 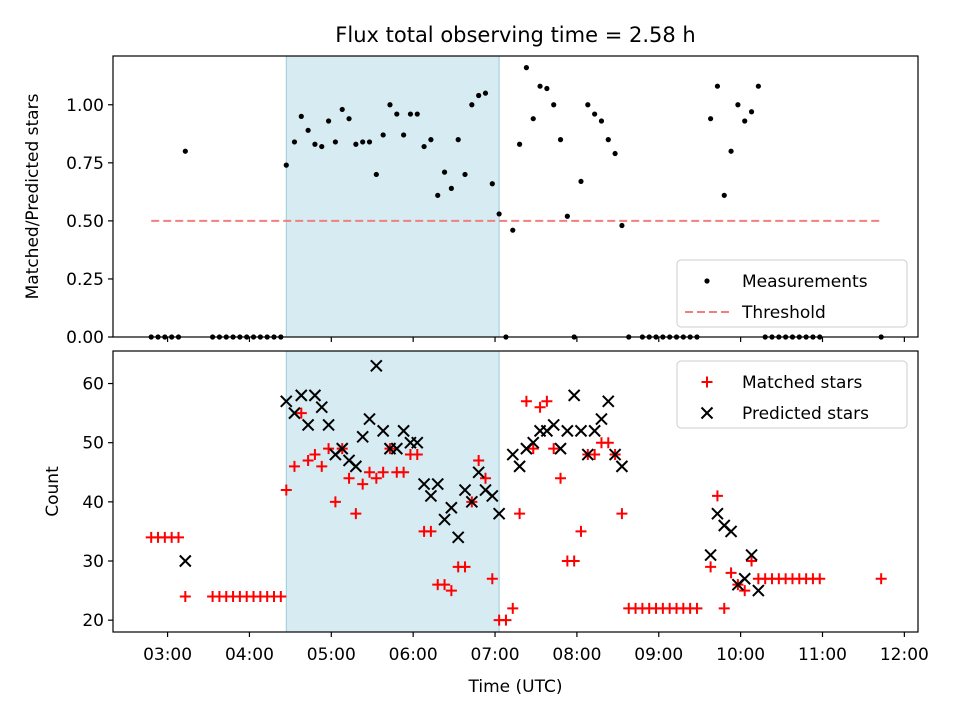 I want to click on y-tick-label-1-0: 0.00, so click(x=85, y=338).